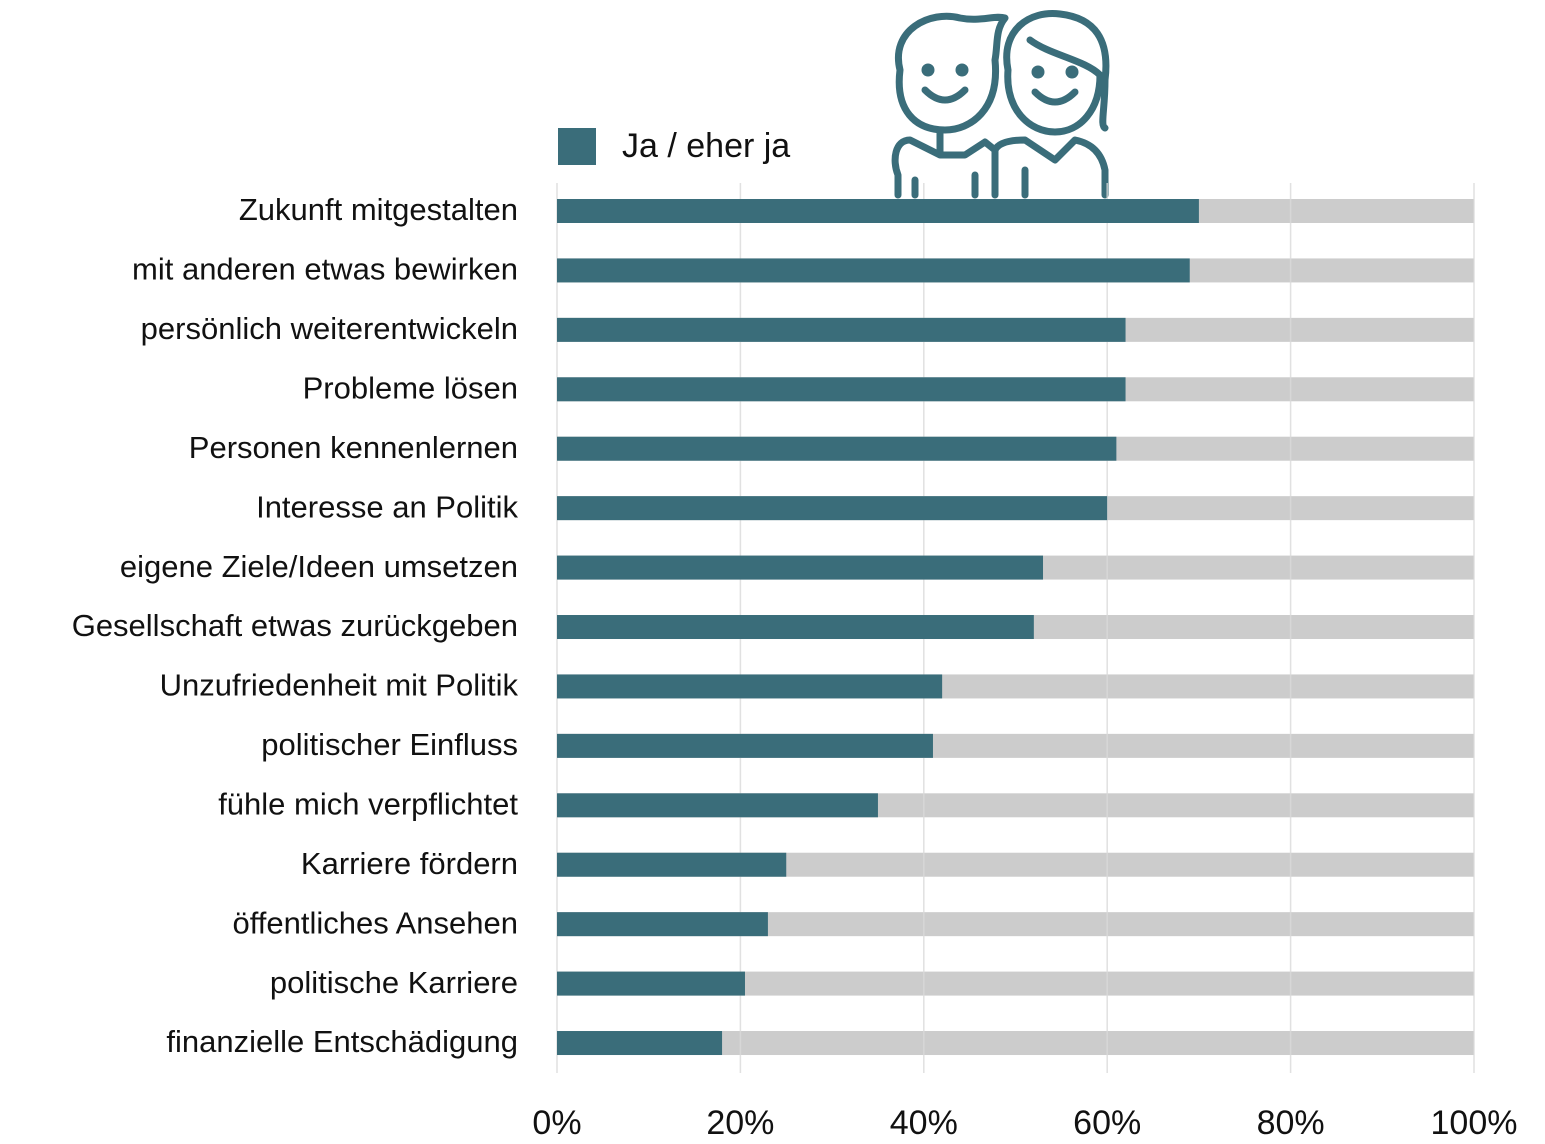 This screenshot has width=1545, height=1144. I want to click on category-label: Unzufriedenheit mit Politik, so click(339, 685).